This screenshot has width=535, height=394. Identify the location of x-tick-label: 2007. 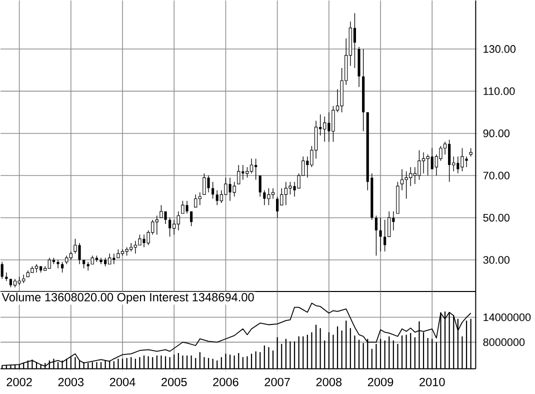
(277, 382).